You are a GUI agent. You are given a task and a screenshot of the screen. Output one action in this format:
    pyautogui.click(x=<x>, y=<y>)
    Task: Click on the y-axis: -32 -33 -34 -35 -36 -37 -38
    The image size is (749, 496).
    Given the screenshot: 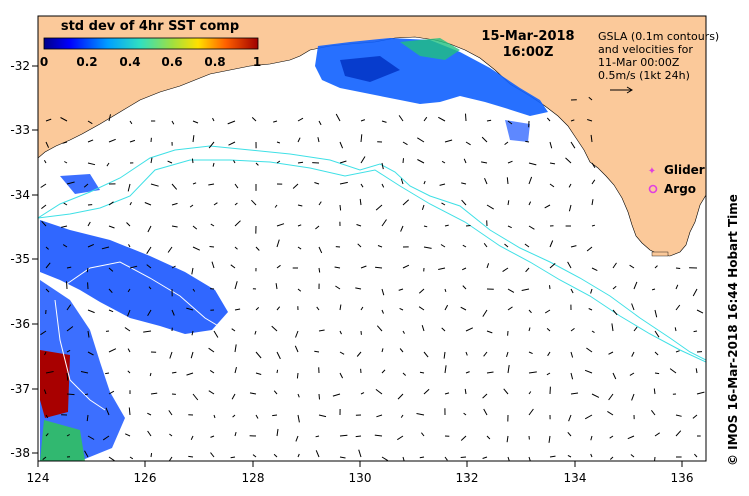 What is the action you would take?
    pyautogui.click(x=24, y=259)
    